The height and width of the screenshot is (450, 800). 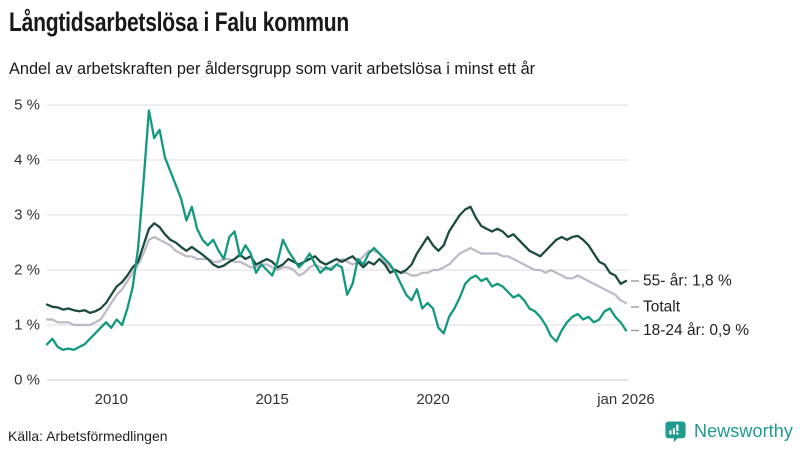 What do you see at coordinates (27, 270) in the screenshot?
I see `y-axis-tick-label: 2 %` at bounding box center [27, 270].